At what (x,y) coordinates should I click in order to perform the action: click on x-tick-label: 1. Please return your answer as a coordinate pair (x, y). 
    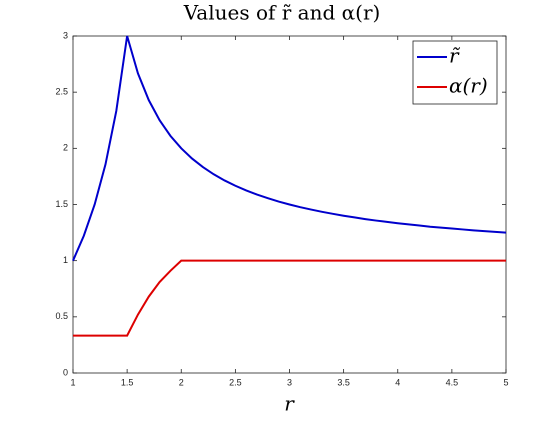
    Looking at the image, I should click on (72, 382).